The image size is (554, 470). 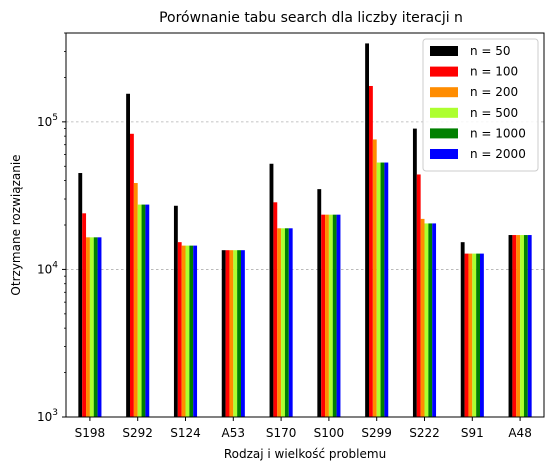 I want to click on legend-label: n = 500, so click(x=494, y=113).